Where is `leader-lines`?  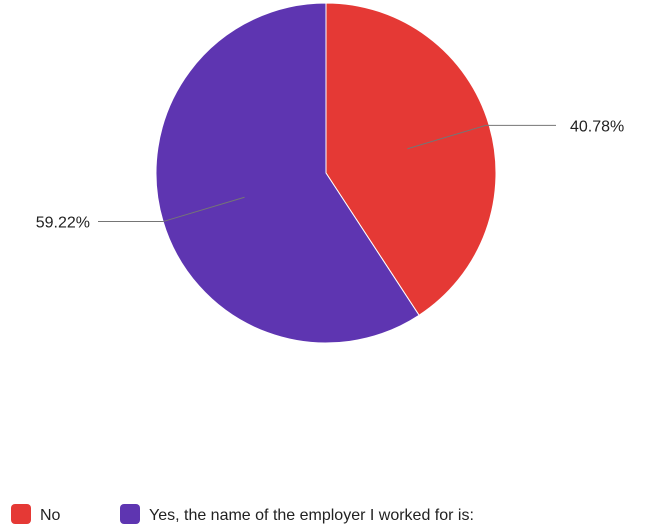 leader-lines is located at coordinates (327, 173).